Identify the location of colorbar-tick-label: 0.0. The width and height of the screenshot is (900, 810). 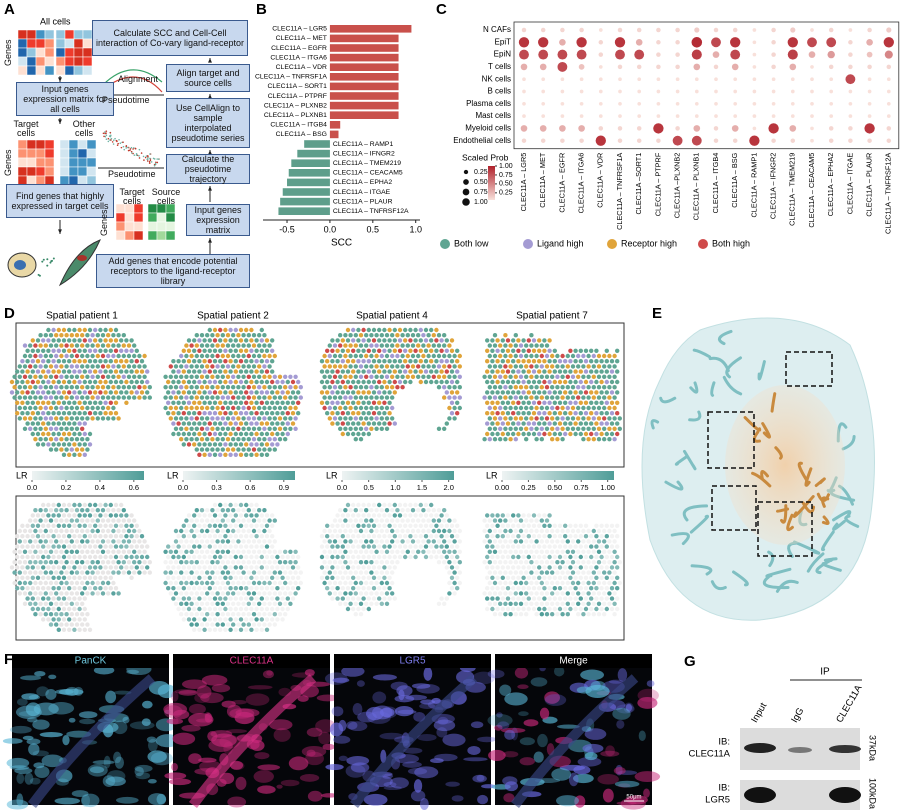
(32, 487).